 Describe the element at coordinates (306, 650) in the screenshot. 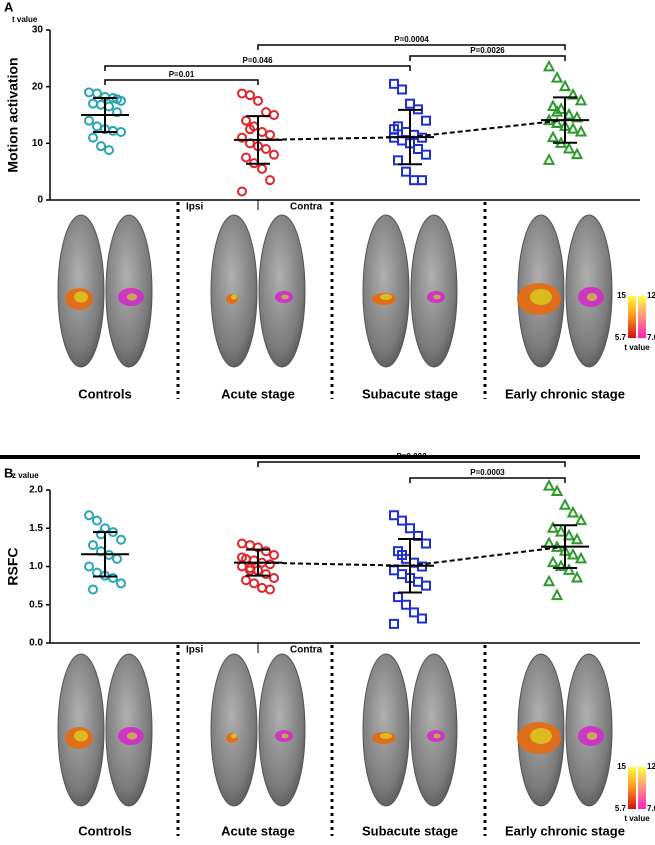

I see `side-label: Contra` at that location.